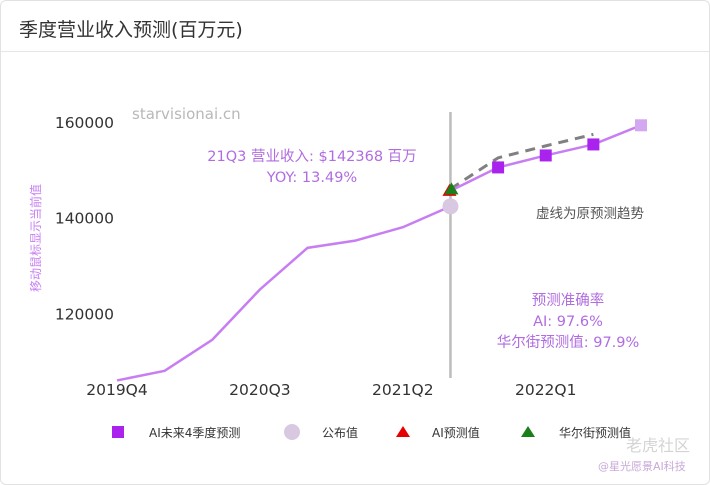 The height and width of the screenshot is (485, 710). Describe the element at coordinates (528, 431) in the screenshot. I see `legend-wallstreet-swatch` at that location.